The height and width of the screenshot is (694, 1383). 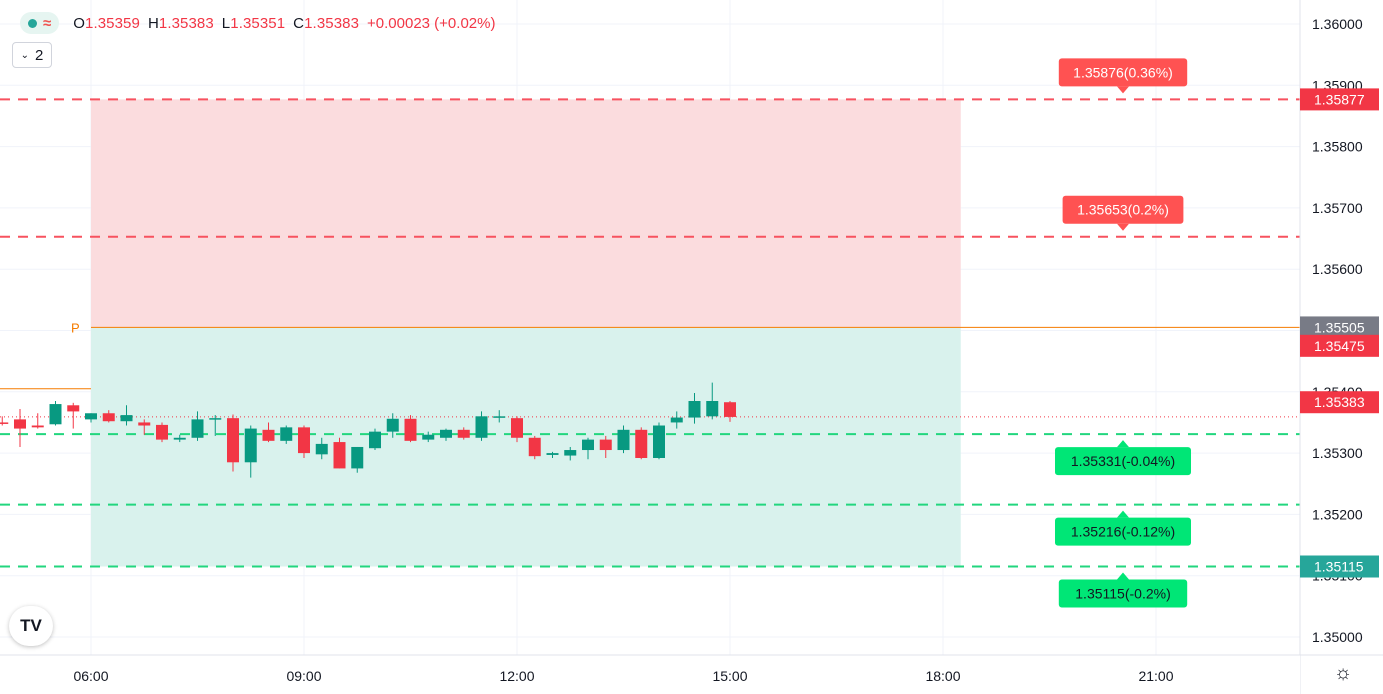 What do you see at coordinates (1337, 637) in the screenshot?
I see `price-tick-label: 1.35000` at bounding box center [1337, 637].